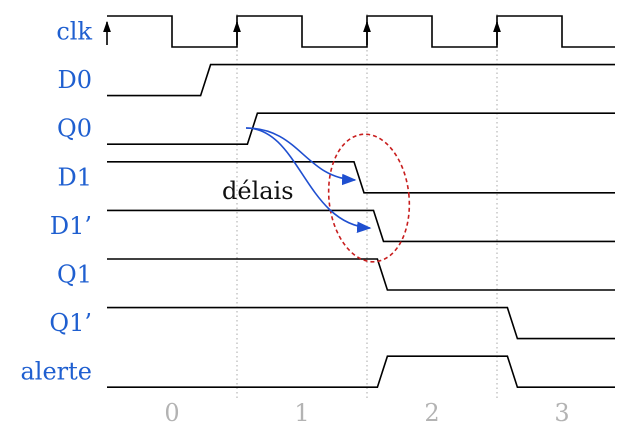 Image resolution: width=619 pixels, height=426 pixels. Describe the element at coordinates (74, 177) in the screenshot. I see `signal-label-d1: D1` at that location.